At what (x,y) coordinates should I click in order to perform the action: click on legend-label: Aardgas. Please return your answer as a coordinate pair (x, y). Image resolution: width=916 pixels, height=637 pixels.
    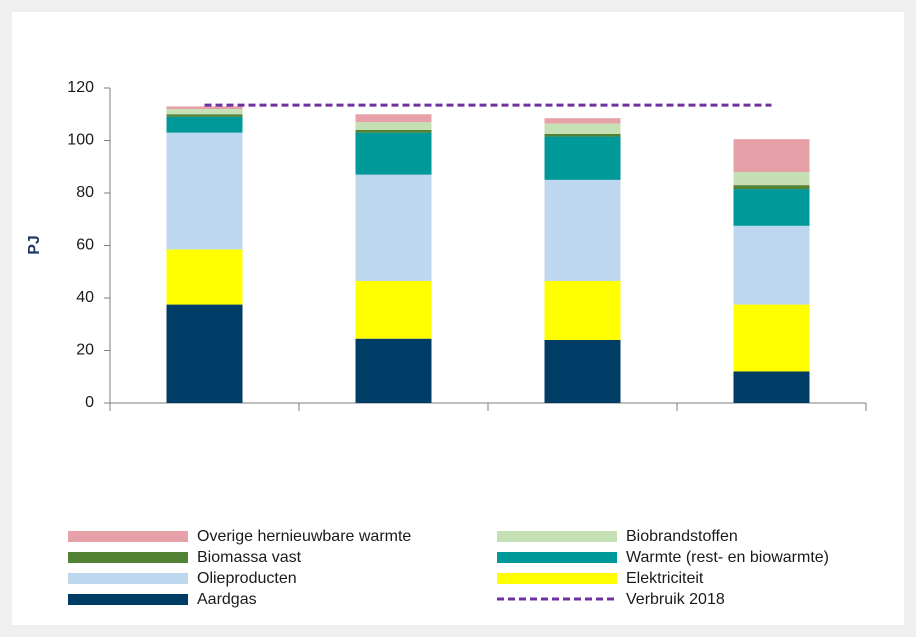
    Looking at the image, I should click on (227, 599).